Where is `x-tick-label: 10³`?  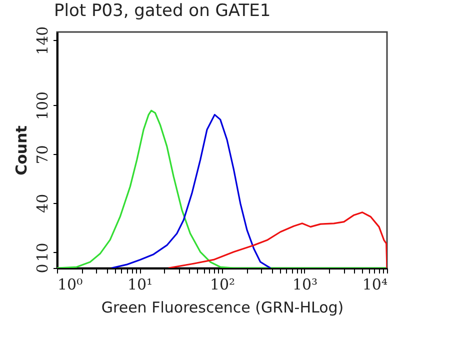
x-tick-label: 10³ is located at coordinates (305, 285).